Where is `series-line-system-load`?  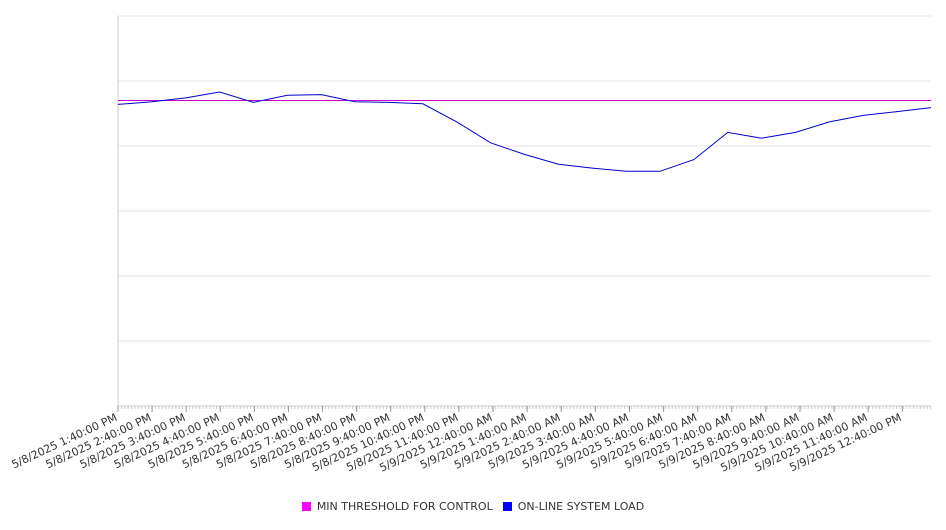 series-line-system-load is located at coordinates (524, 131).